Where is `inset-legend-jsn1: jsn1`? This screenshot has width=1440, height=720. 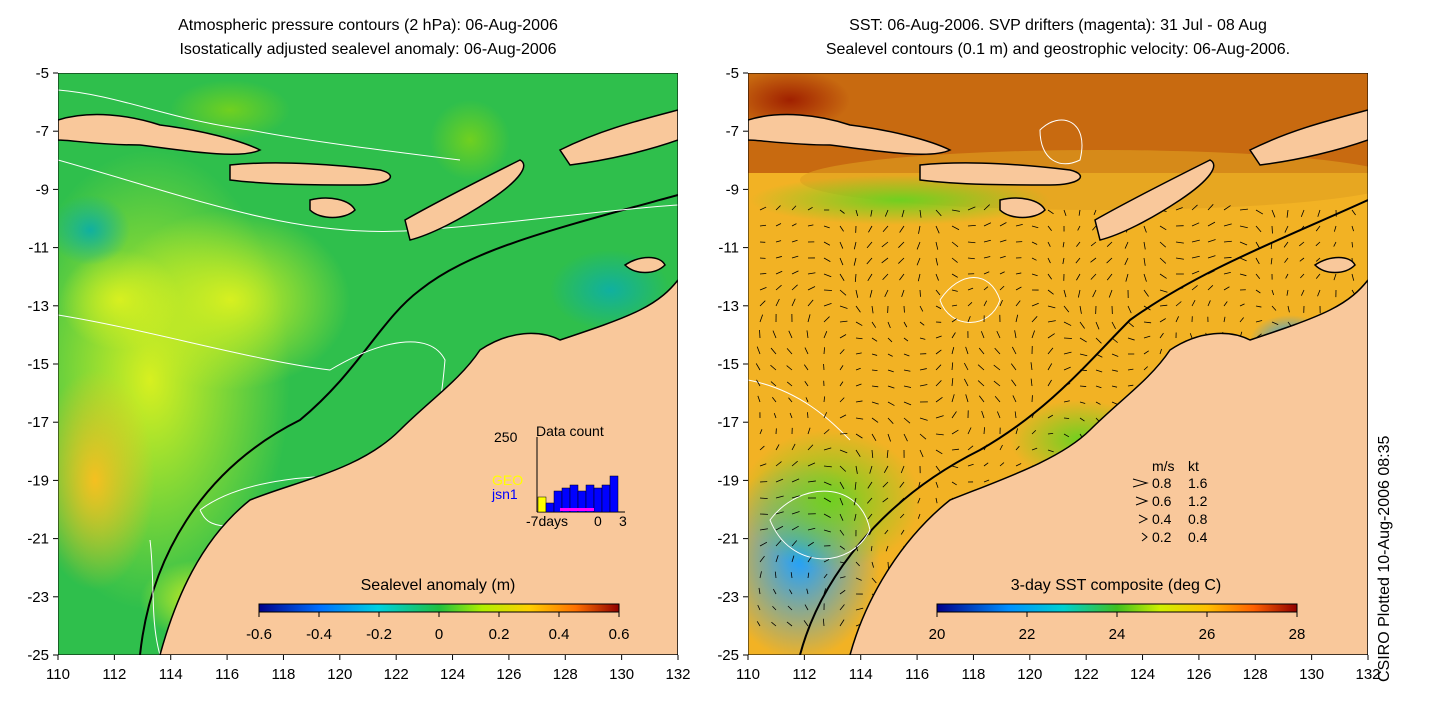 inset-legend-jsn1: jsn1 is located at coordinates (504, 494).